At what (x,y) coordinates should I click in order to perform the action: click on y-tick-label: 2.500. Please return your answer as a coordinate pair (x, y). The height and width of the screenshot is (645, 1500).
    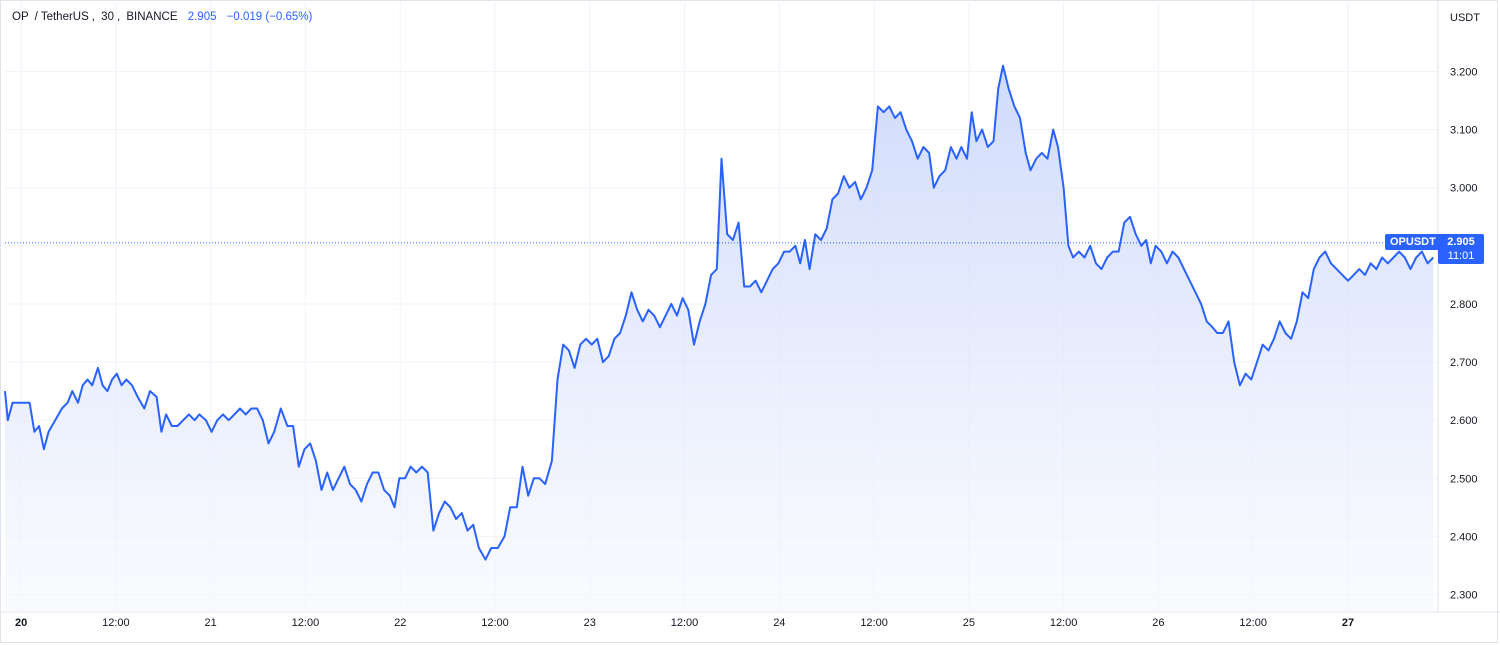
    Looking at the image, I should click on (1464, 479).